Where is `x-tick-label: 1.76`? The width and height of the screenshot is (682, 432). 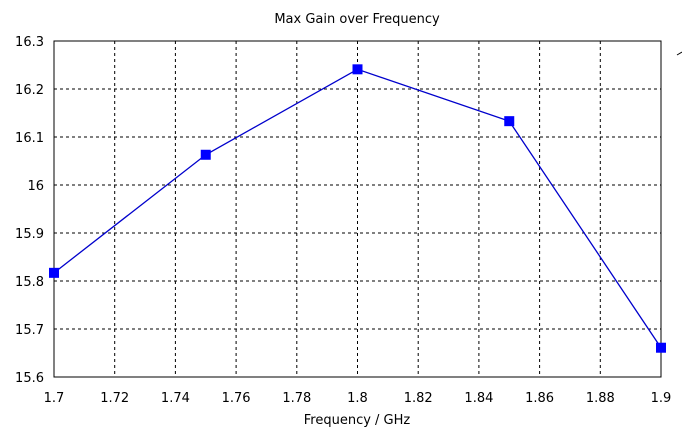
x-tick-label: 1.76 is located at coordinates (236, 398).